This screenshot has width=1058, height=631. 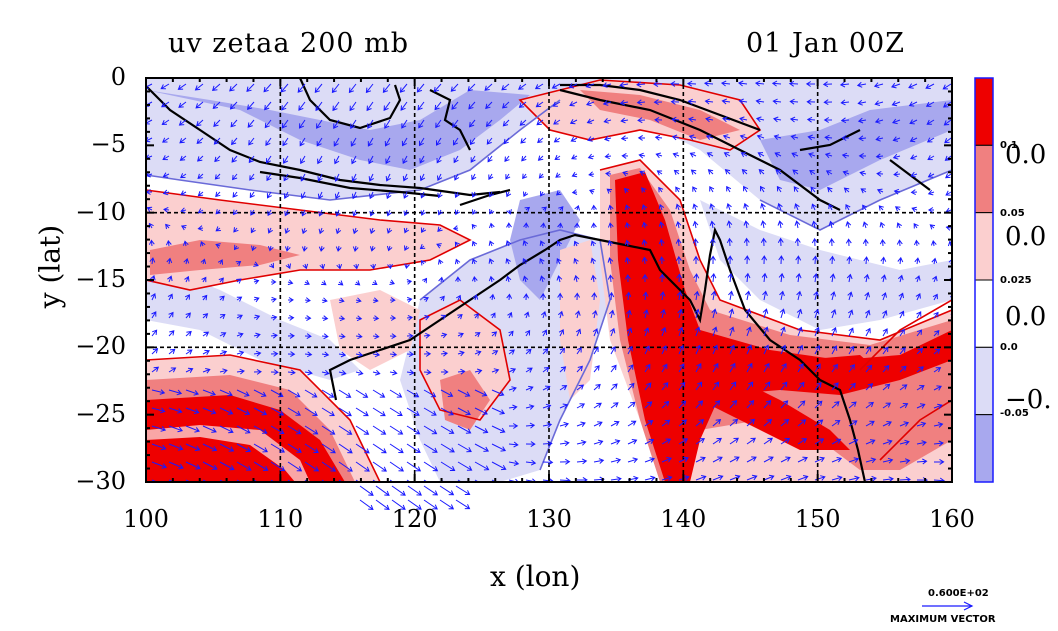 I want to click on contour-blue, so click(x=855, y=200).